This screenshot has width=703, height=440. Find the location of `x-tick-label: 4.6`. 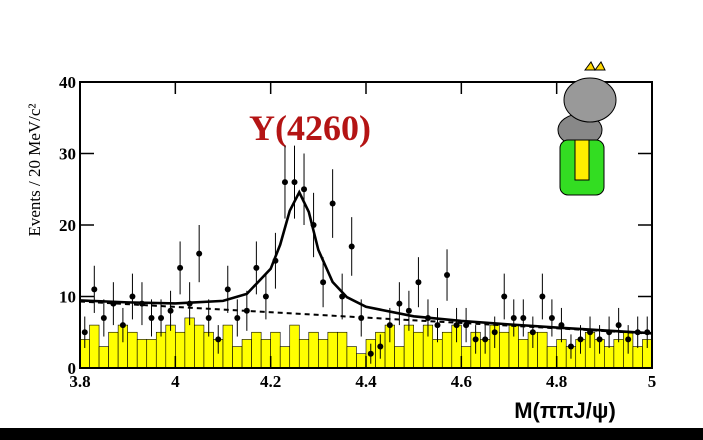

x-tick-label: 4.6 is located at coordinates (461, 381).